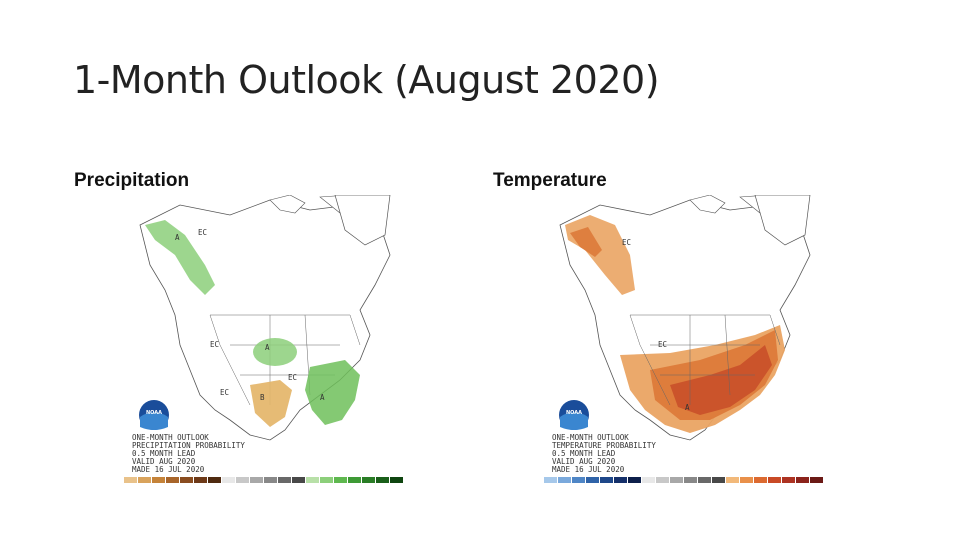  What do you see at coordinates (177, 237) in the screenshot?
I see `region-label-a-1: A` at bounding box center [177, 237].